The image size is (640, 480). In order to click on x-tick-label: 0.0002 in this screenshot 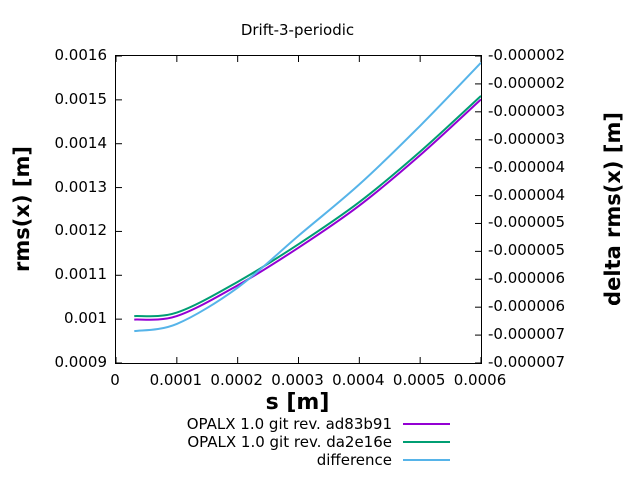, I will do `click(236, 380)`.